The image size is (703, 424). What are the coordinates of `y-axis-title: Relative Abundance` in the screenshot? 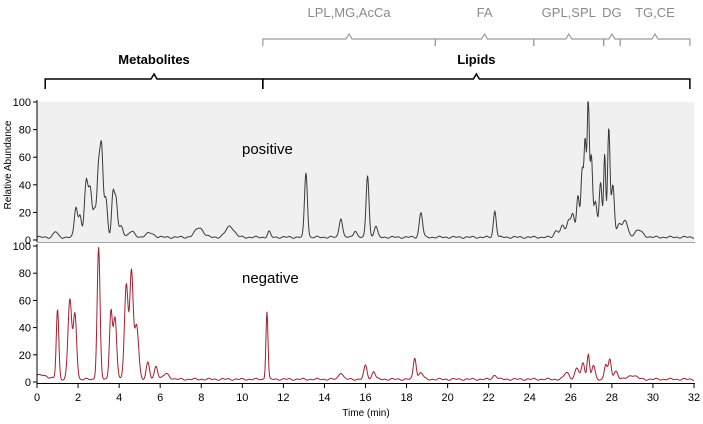 It's located at (8, 164).